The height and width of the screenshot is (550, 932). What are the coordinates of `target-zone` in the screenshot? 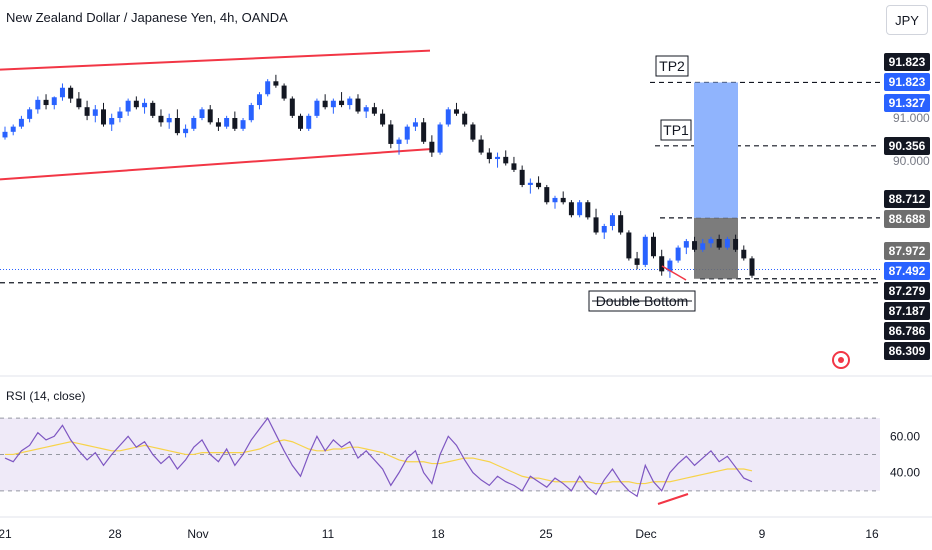 It's located at (716, 150).